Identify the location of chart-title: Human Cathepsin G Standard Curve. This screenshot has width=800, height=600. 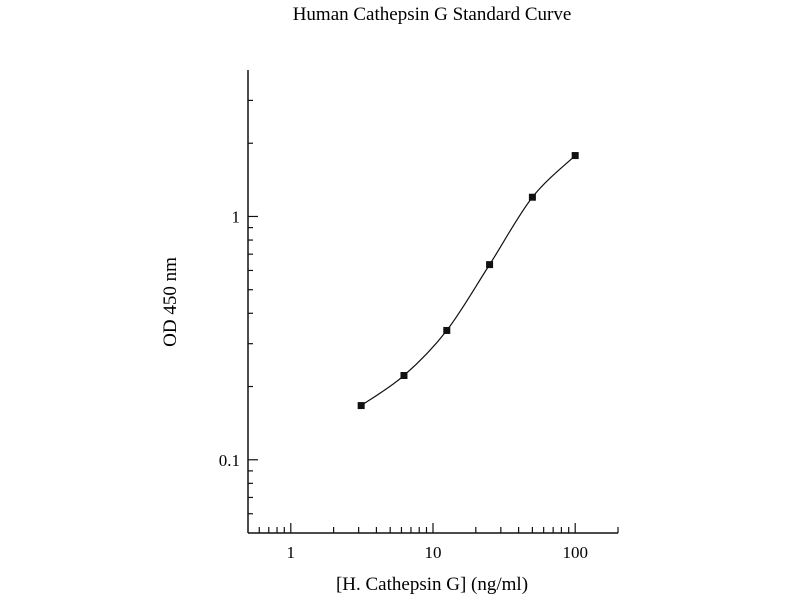
(432, 14).